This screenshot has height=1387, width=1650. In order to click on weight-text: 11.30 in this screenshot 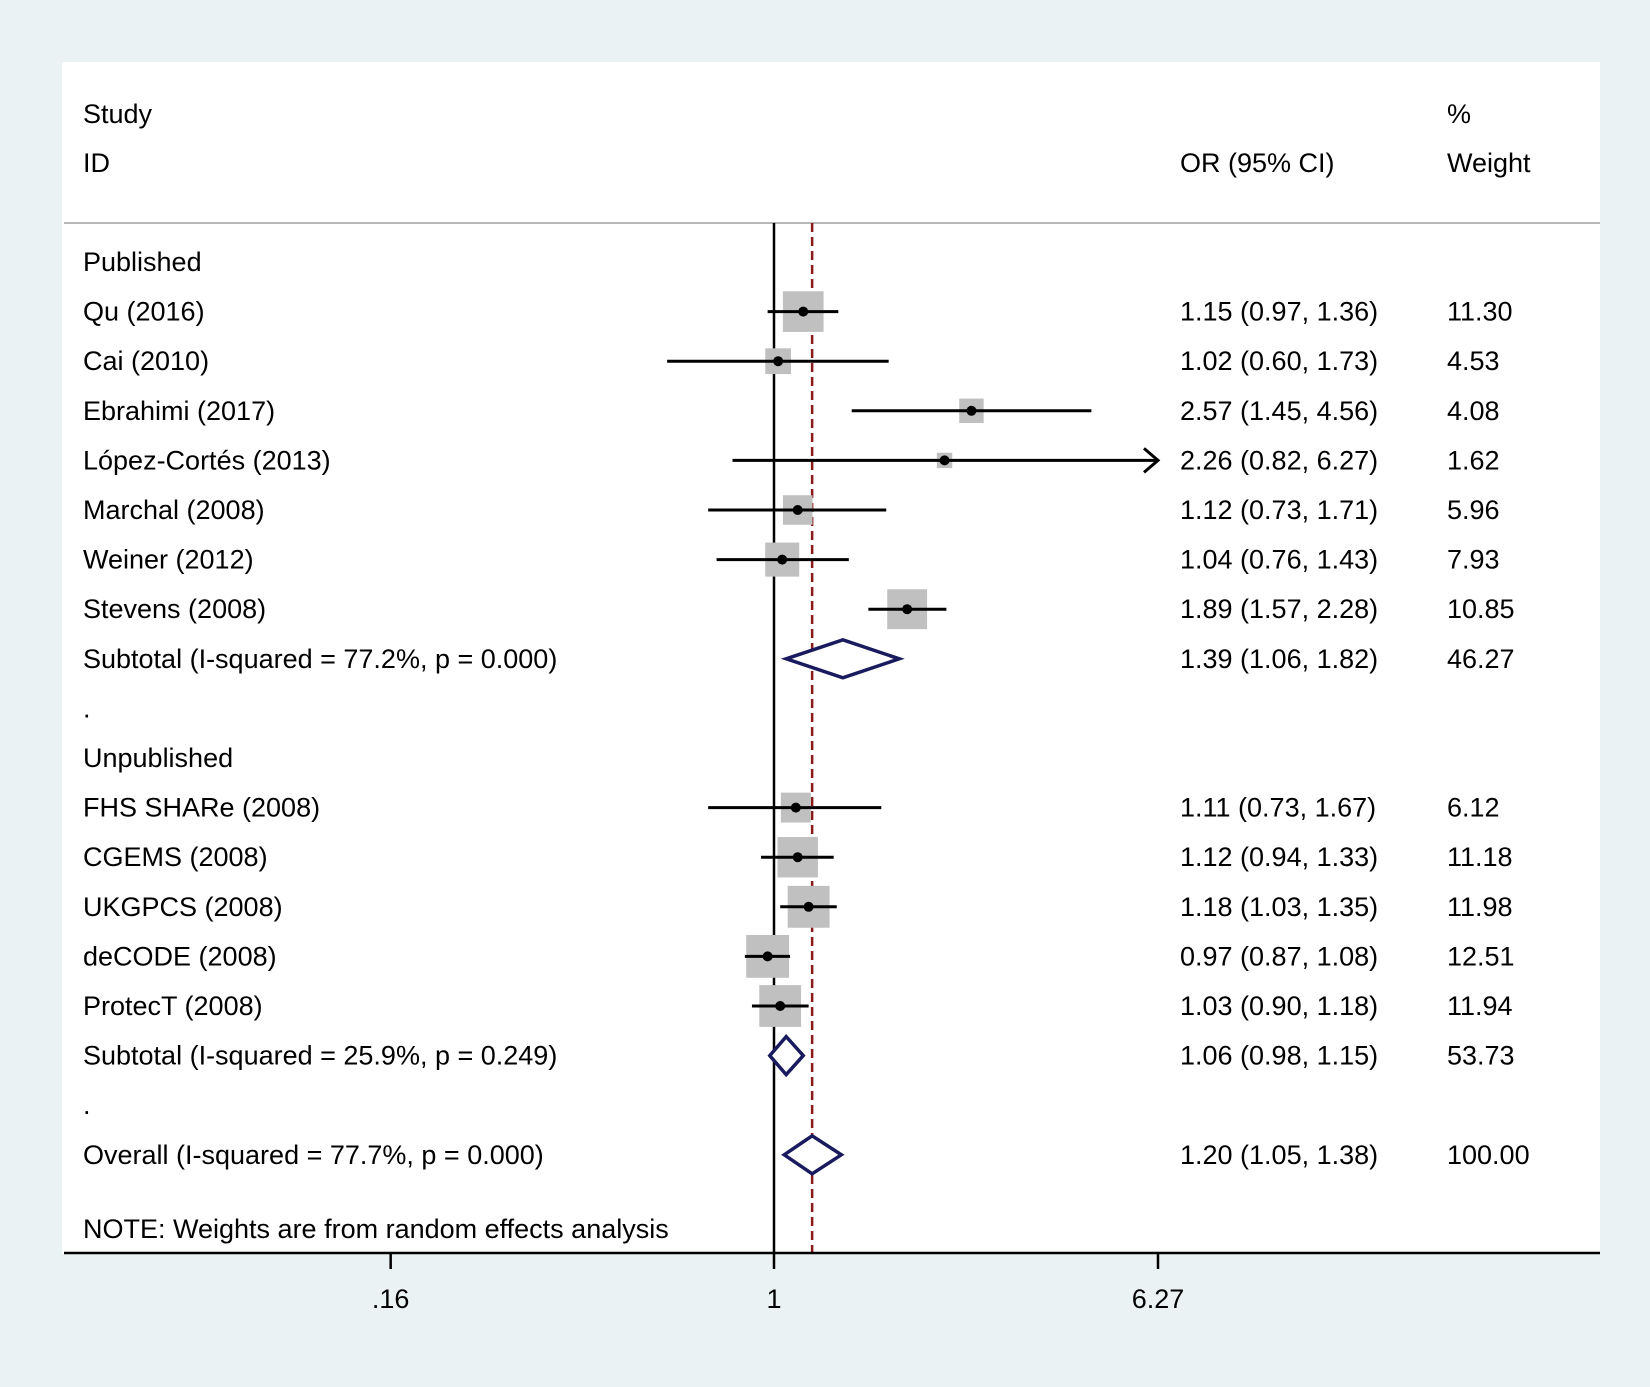, I will do `click(1480, 312)`.